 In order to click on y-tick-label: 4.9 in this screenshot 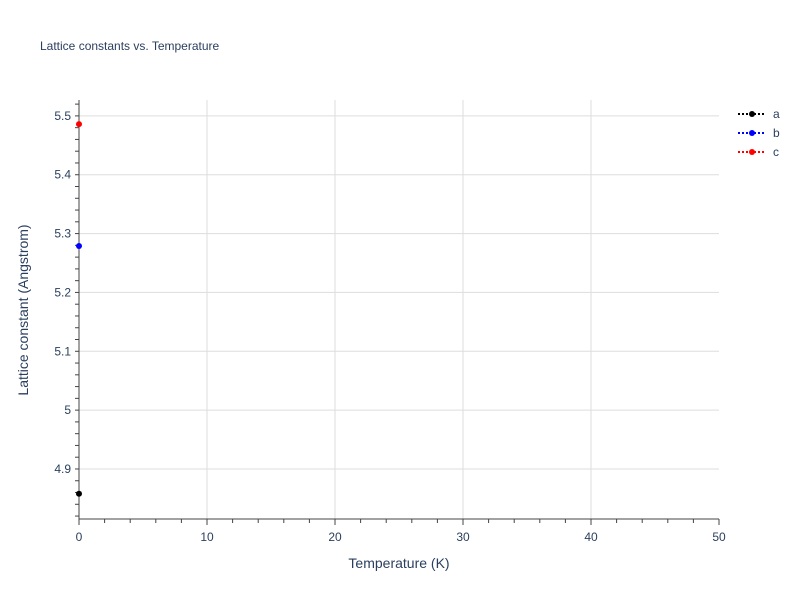, I will do `click(62, 469)`.